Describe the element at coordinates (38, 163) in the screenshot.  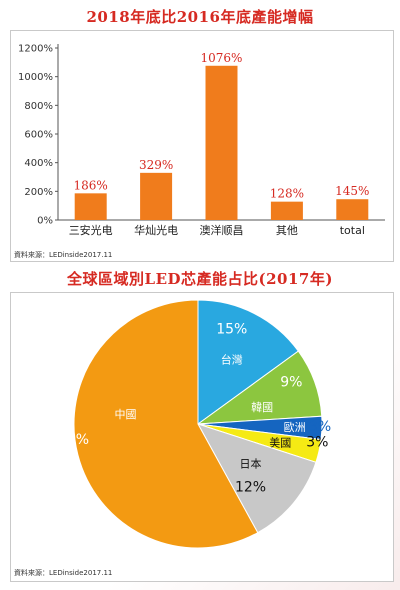
I see `y-tick-label: 400%` at that location.